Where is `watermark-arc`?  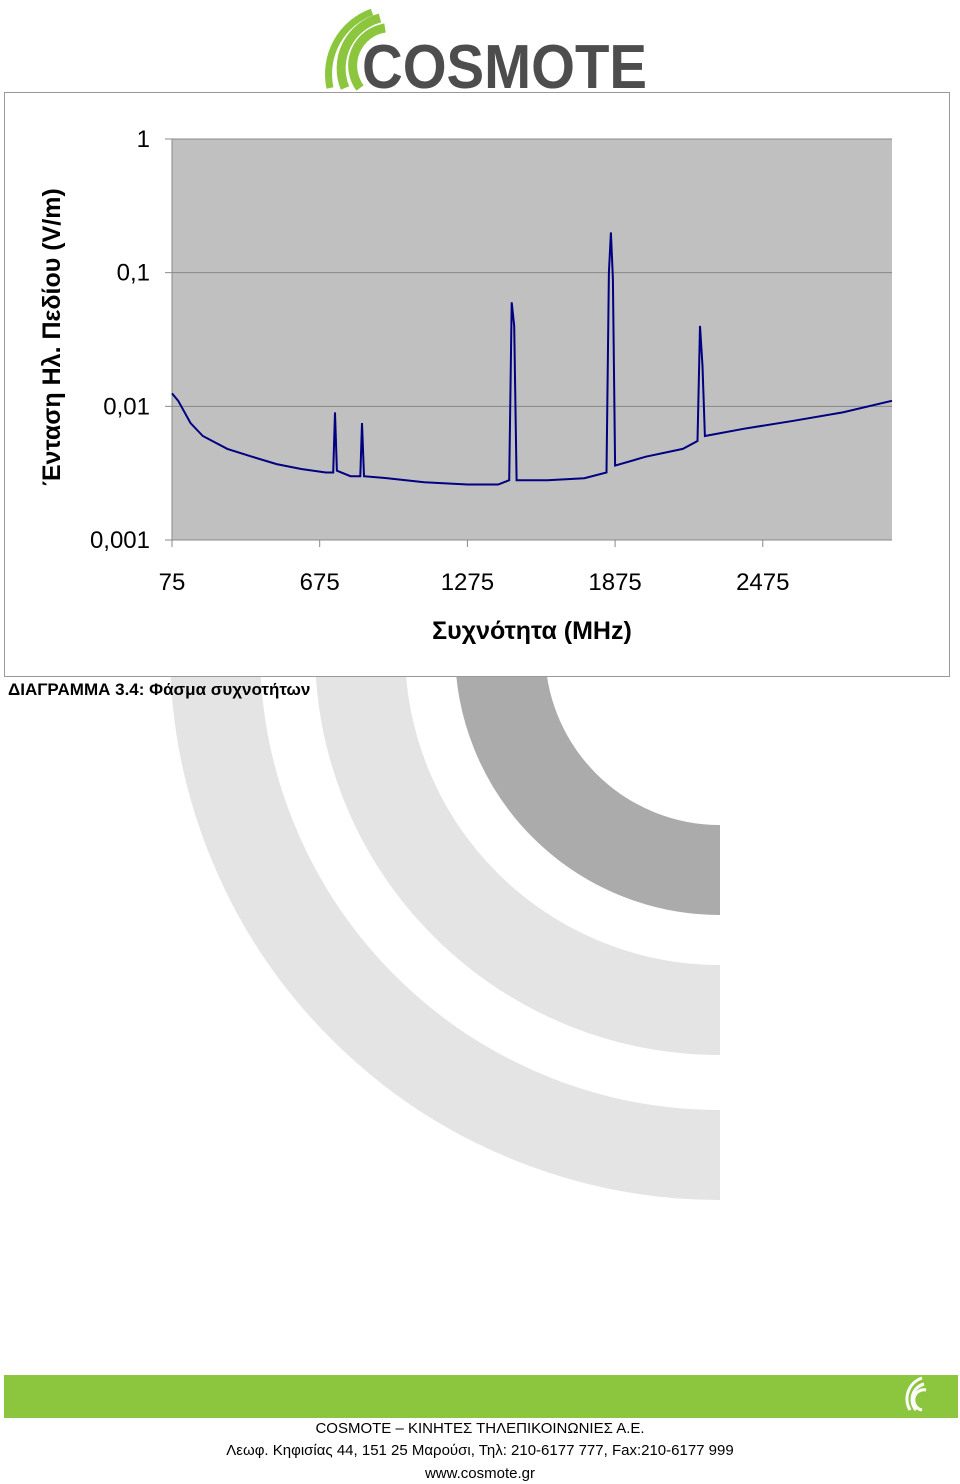 watermark-arc is located at coordinates (588, 607).